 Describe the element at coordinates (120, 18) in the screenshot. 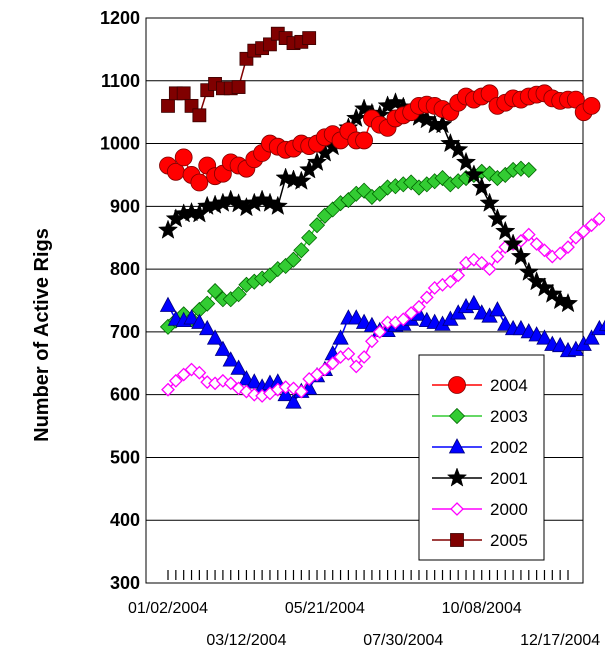

I see `y-tick-label: 1200` at that location.